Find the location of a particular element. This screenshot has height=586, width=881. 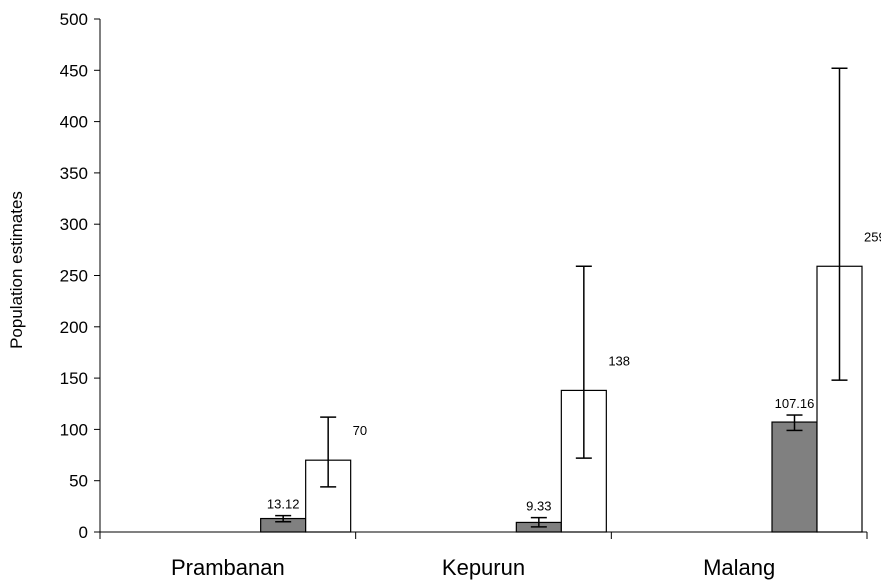

y-tick-label: 150 is located at coordinates (74, 378).